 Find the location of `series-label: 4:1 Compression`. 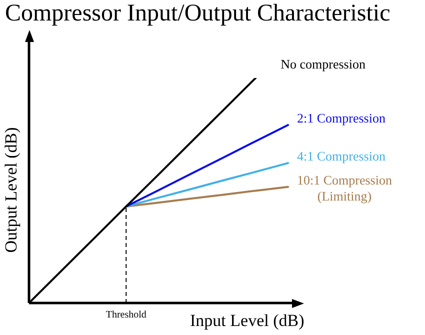

series-label: 4:1 Compression is located at coordinates (341, 156).